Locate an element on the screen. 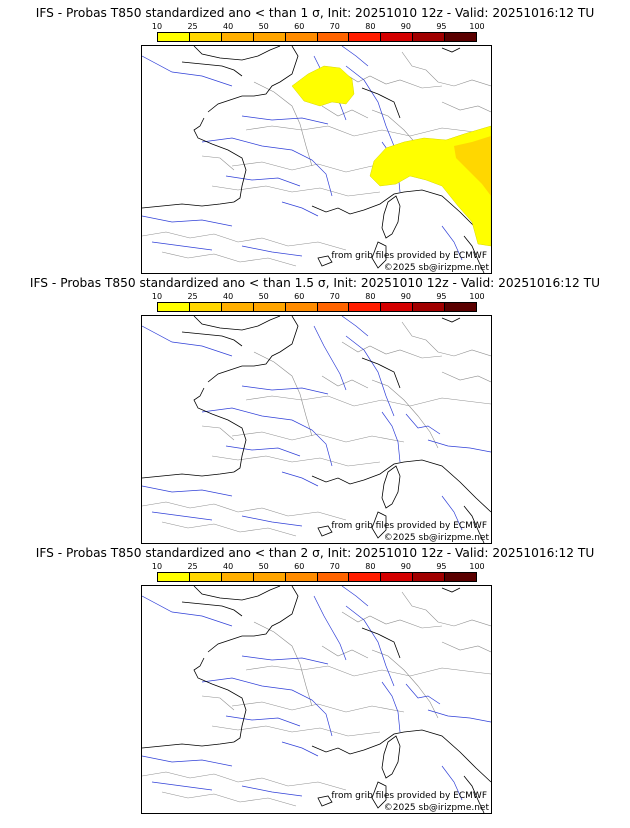 The image size is (630, 828). anomaly-overlay is located at coordinates (391, 156).